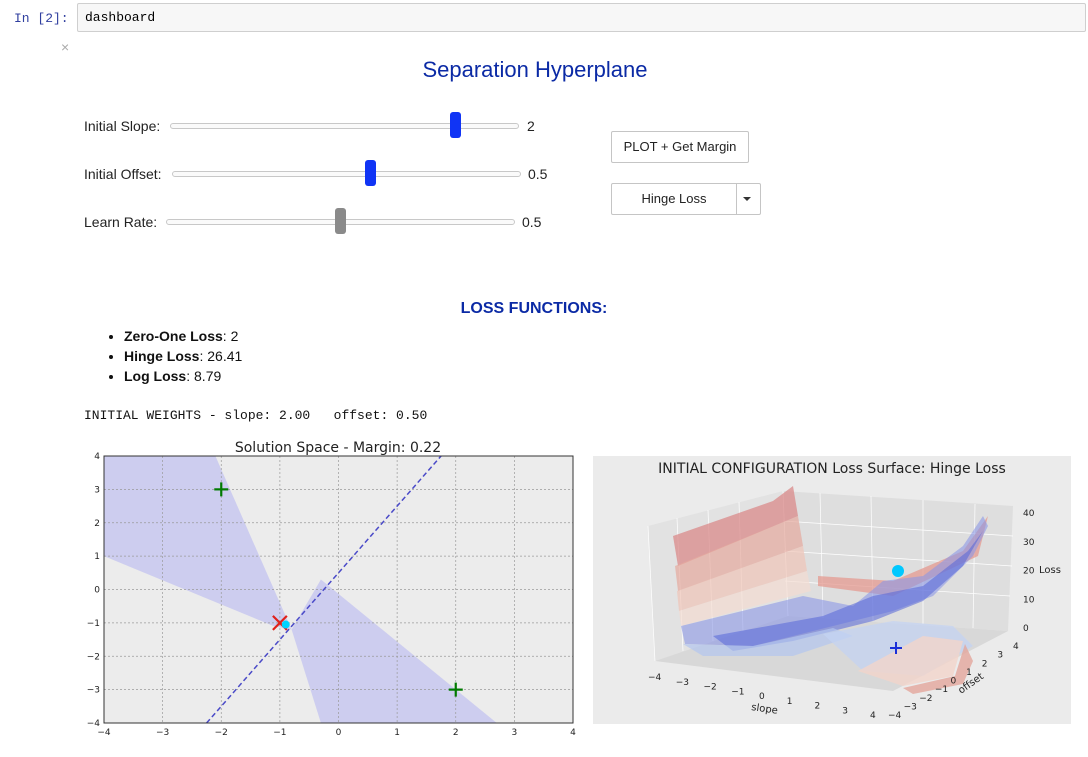 This screenshot has width=1088, height=757. What do you see at coordinates (121, 222) in the screenshot?
I see `learn-rate-slider-label: Learn Rate:` at bounding box center [121, 222].